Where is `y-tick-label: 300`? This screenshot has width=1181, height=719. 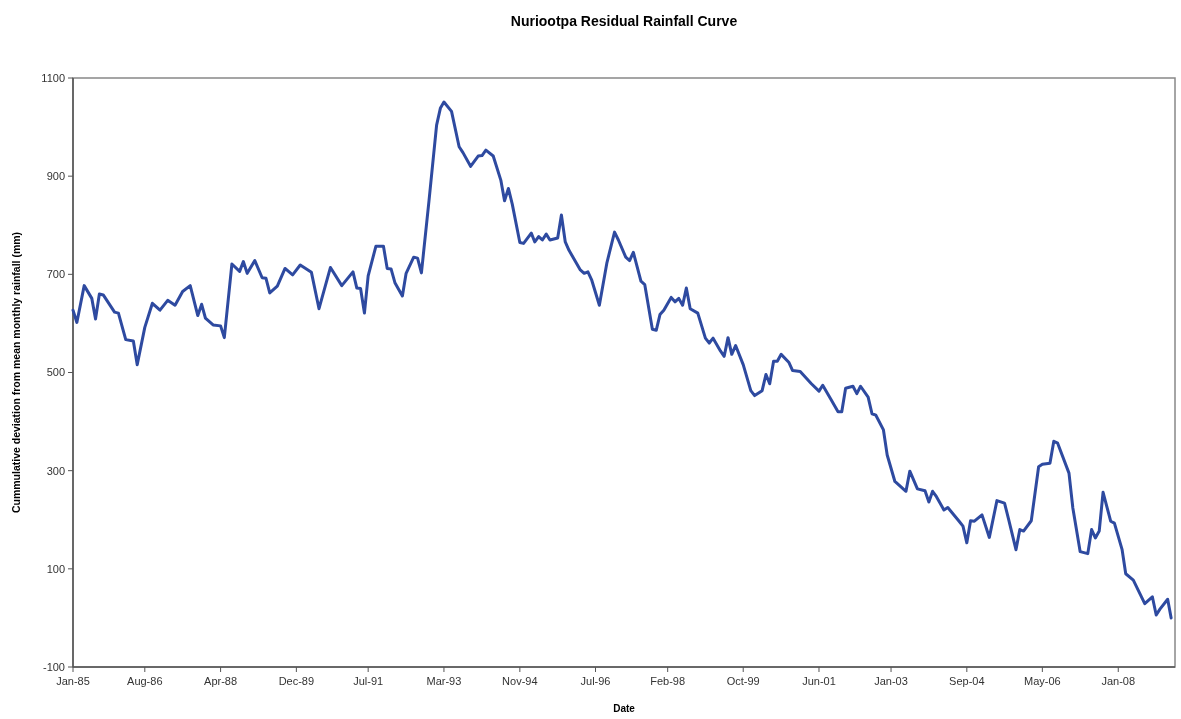
y-tick-label: 300 is located at coordinates (55, 470).